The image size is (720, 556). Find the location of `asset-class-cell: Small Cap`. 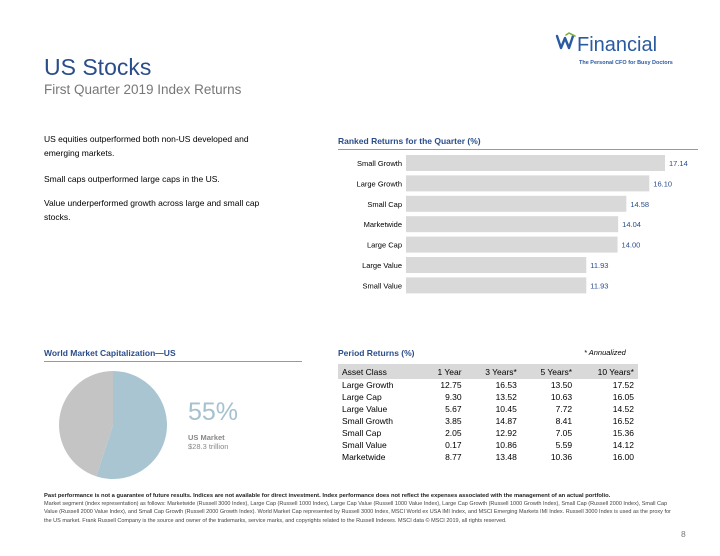

asset-class-cell: Small Cap is located at coordinates (362, 433).